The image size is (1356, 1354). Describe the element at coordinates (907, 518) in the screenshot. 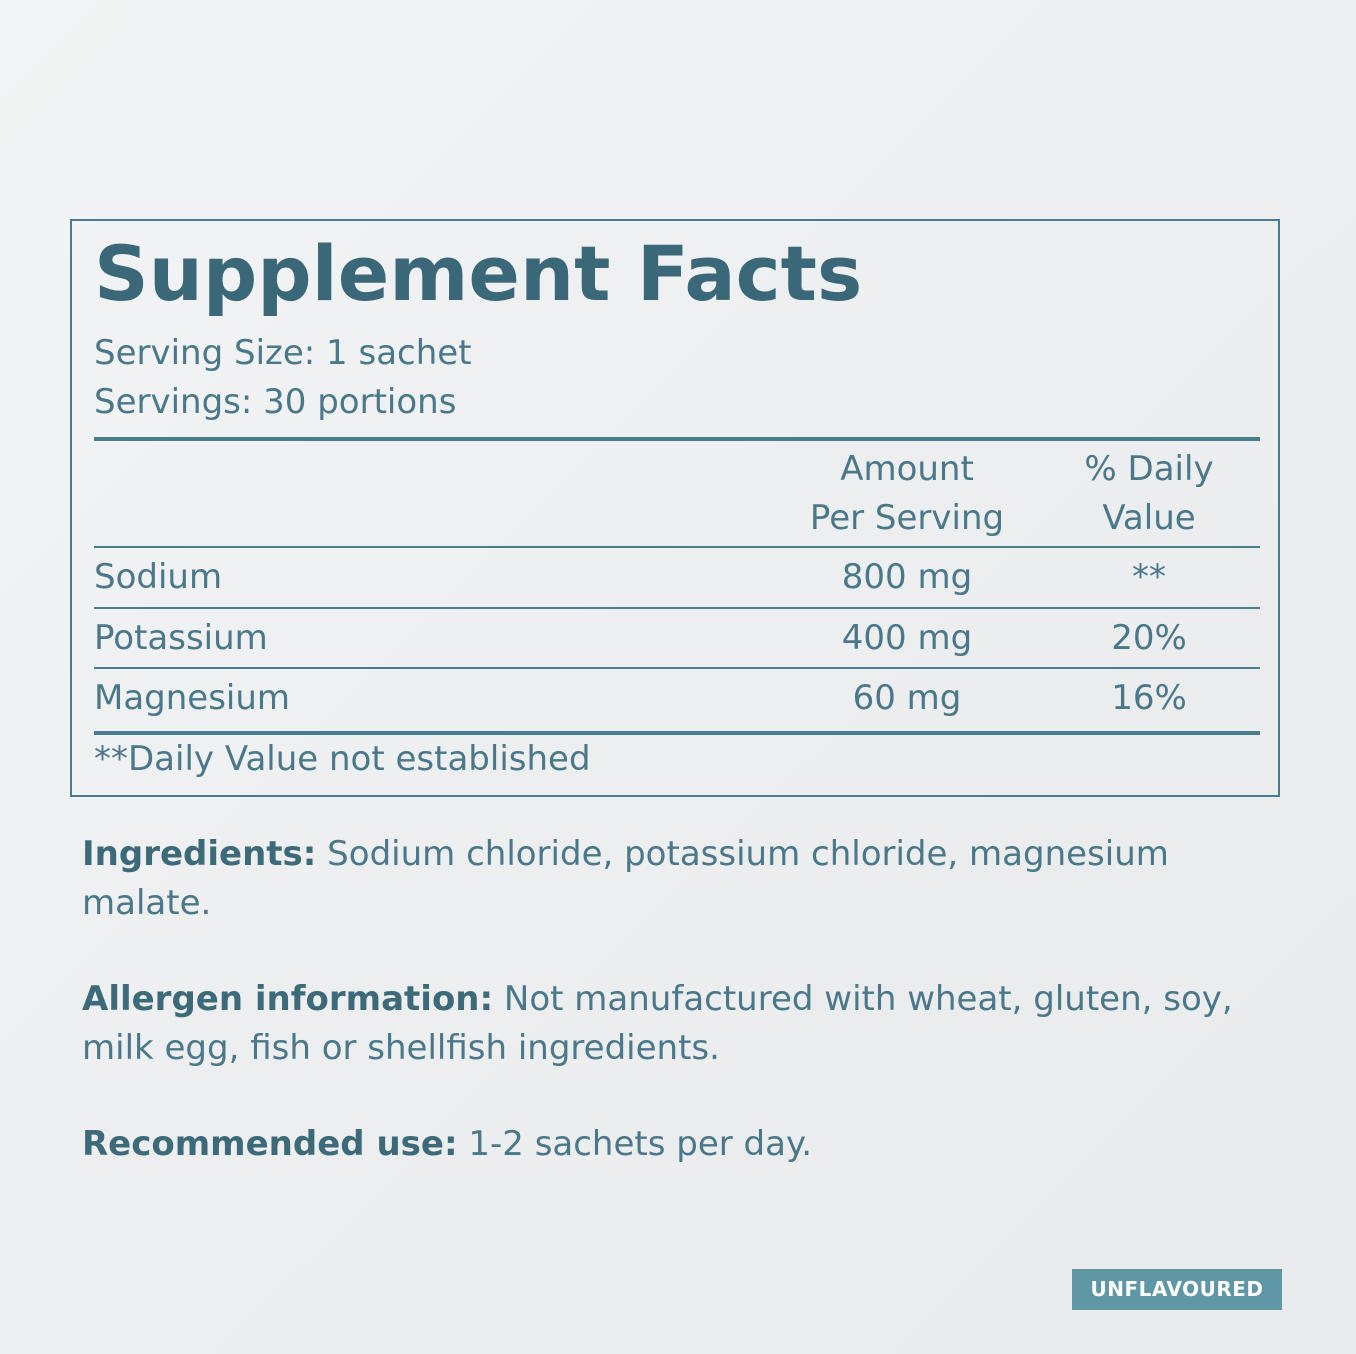

I see `amount-header-line2: Per Serving` at that location.